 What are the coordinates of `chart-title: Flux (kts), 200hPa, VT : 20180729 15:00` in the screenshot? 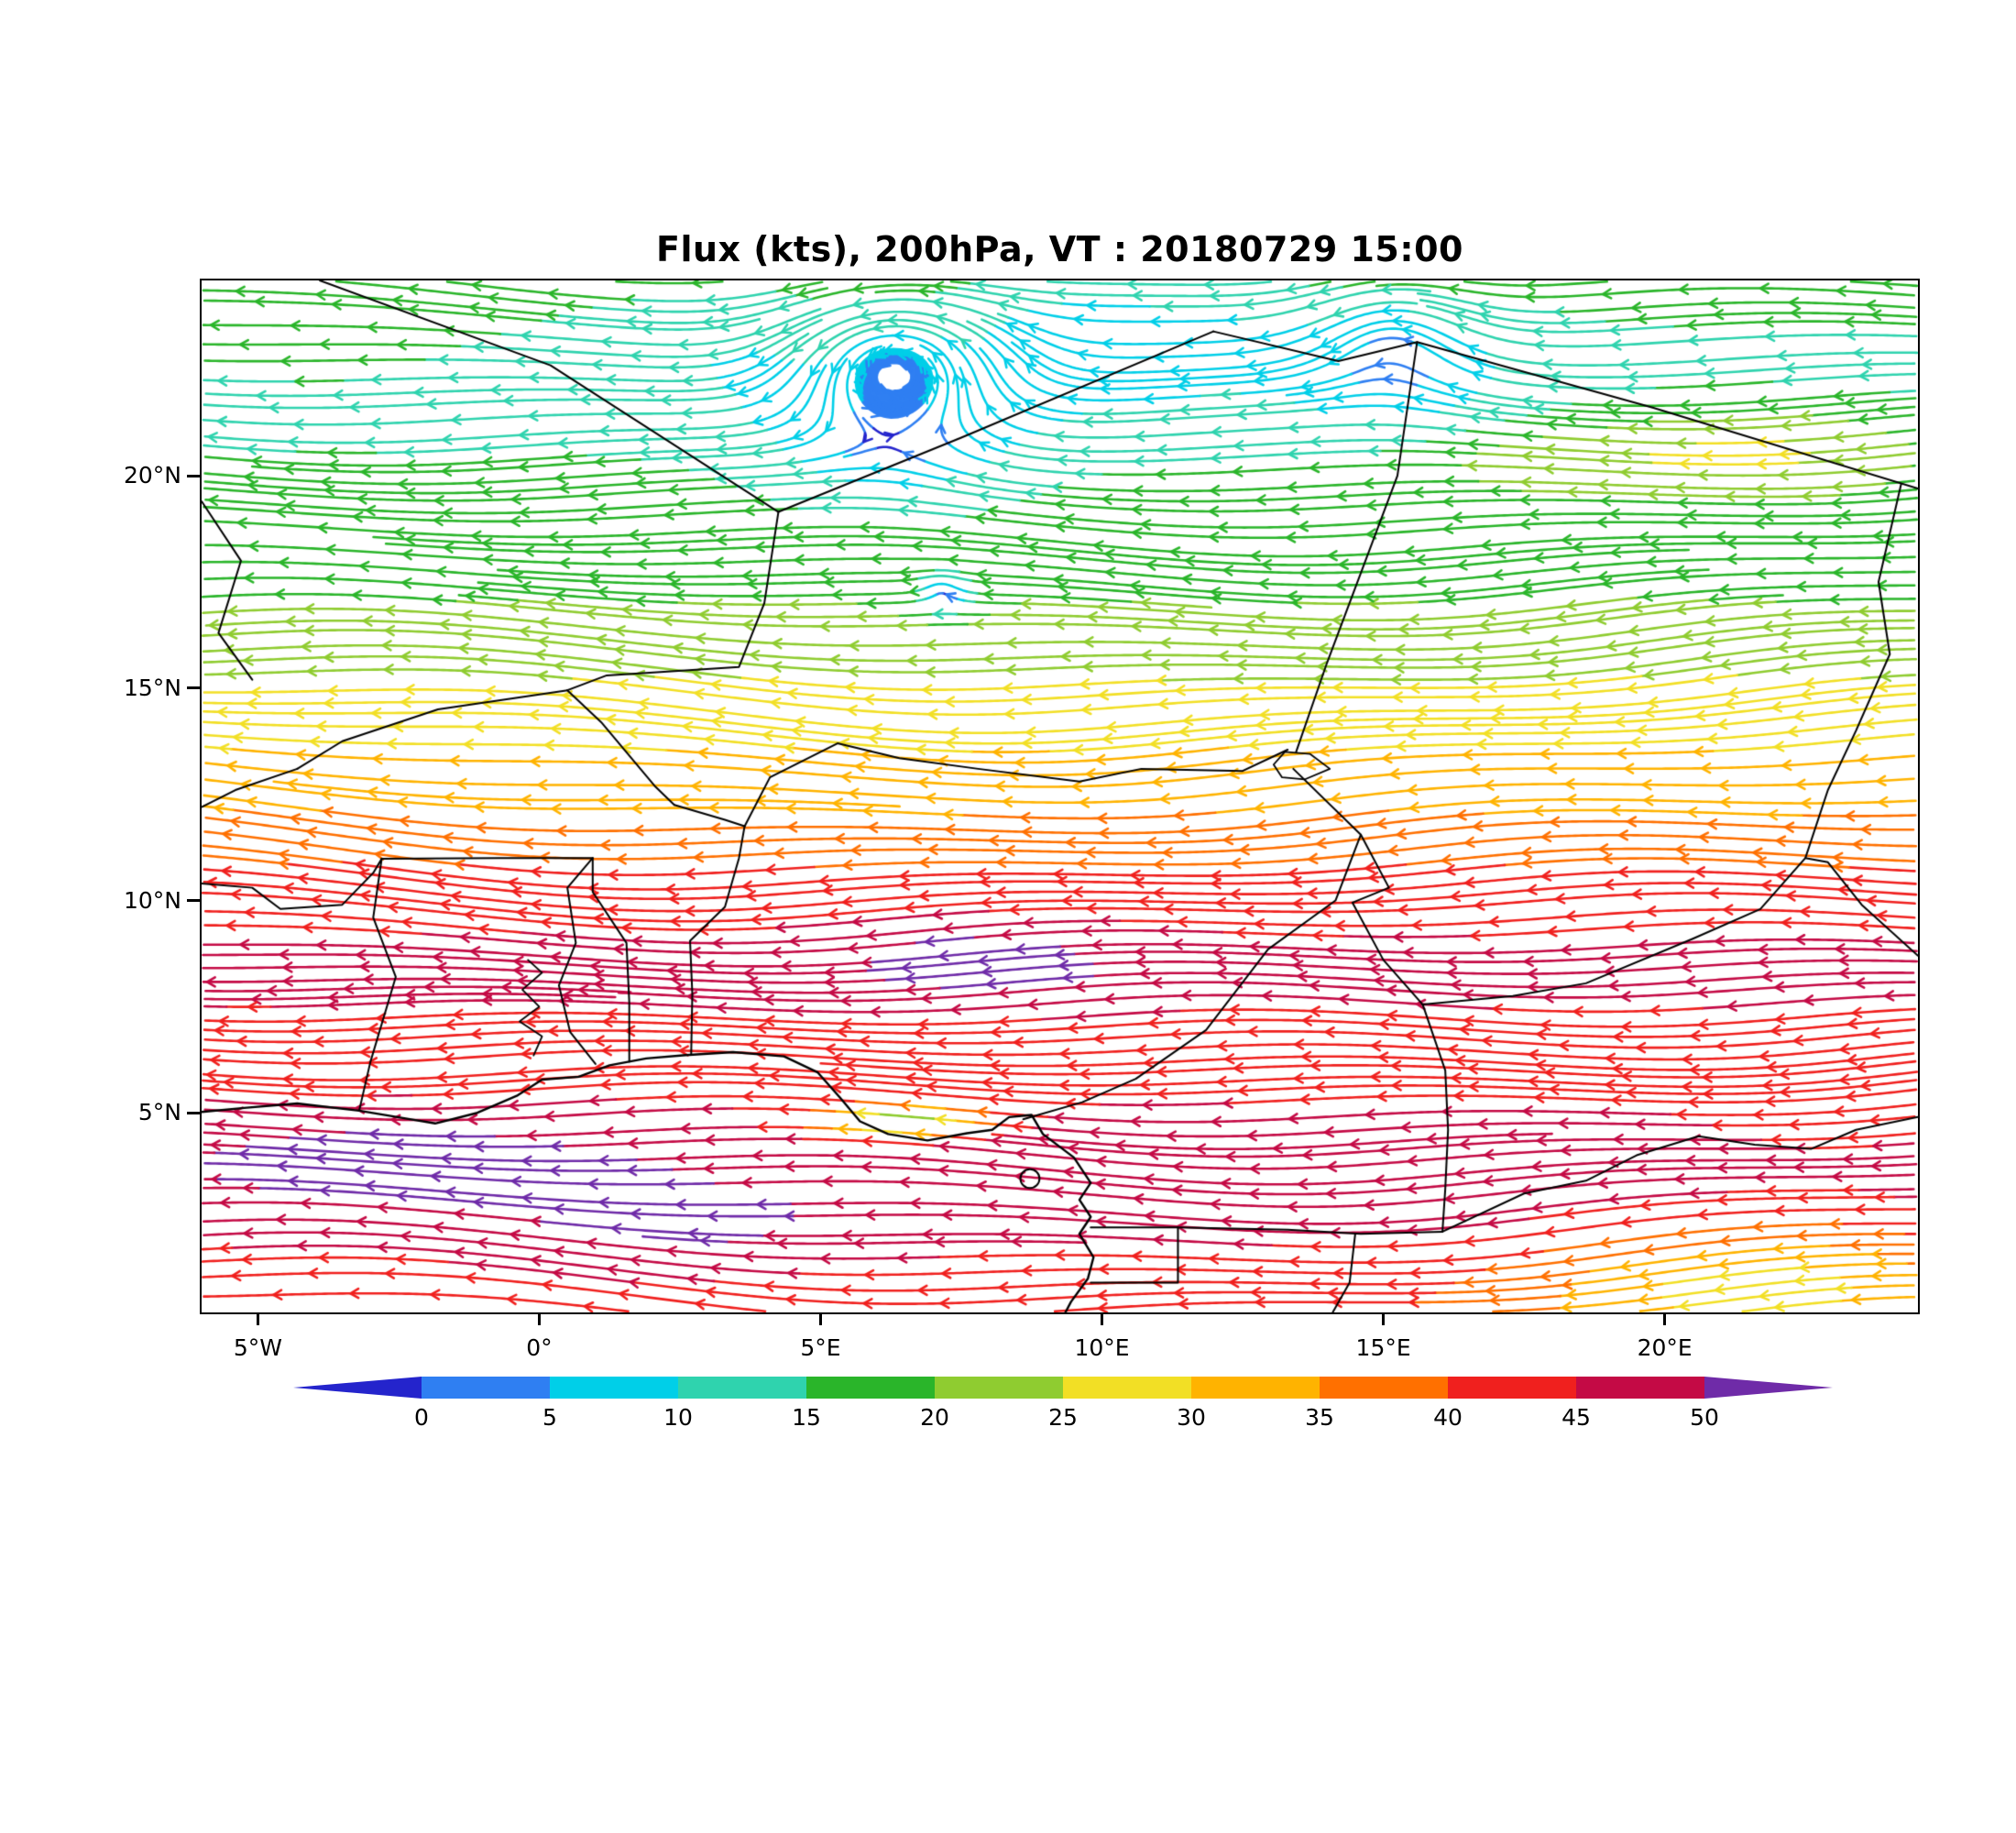 It's located at (1059, 249).